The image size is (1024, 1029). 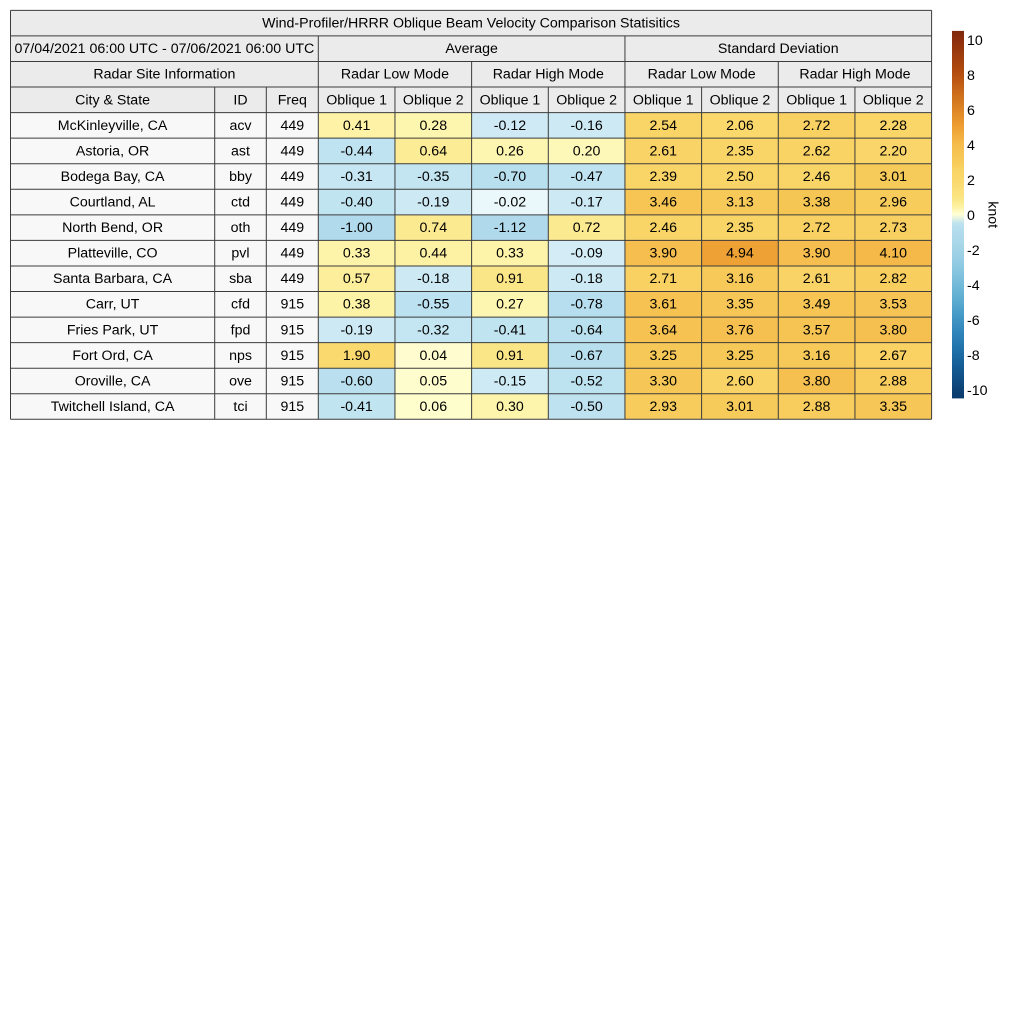 I want to click on svg-text: 0.74, so click(x=433, y=228).